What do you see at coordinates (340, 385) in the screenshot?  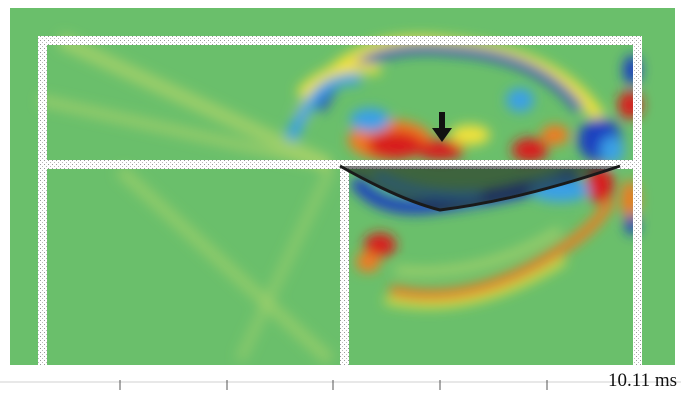 I see `time-axis` at bounding box center [340, 385].